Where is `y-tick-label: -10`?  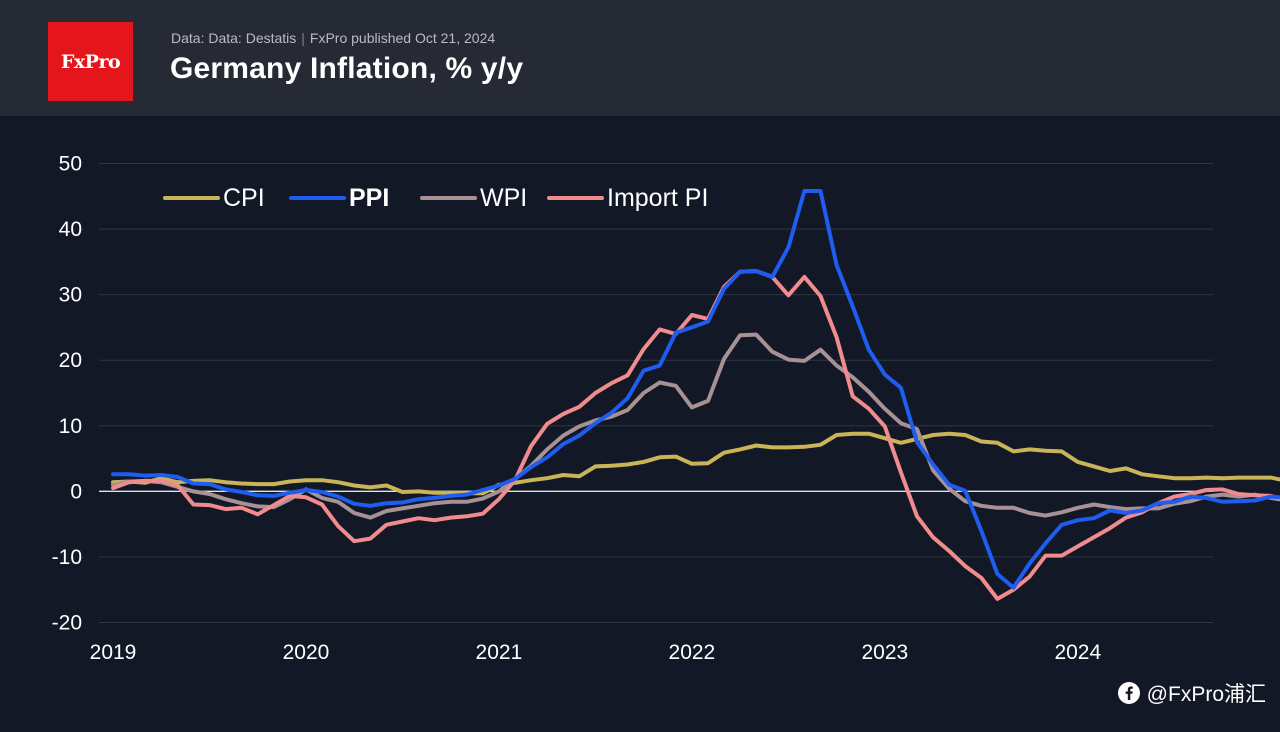 y-tick-label: -10 is located at coordinates (67, 557).